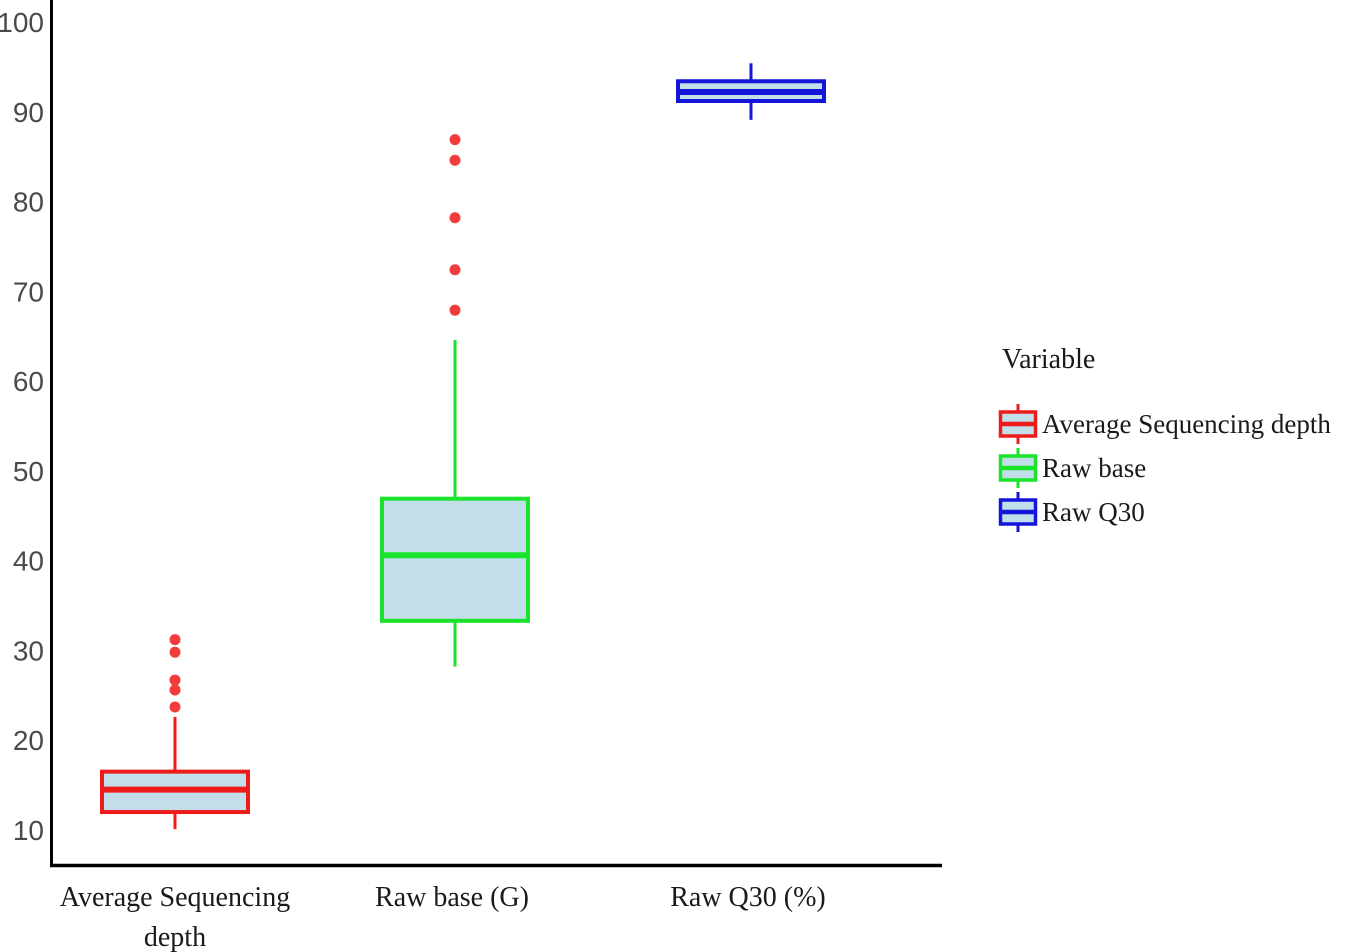 Image resolution: width=1350 pixels, height=952 pixels. I want to click on y-tick-label: 20, so click(28, 740).